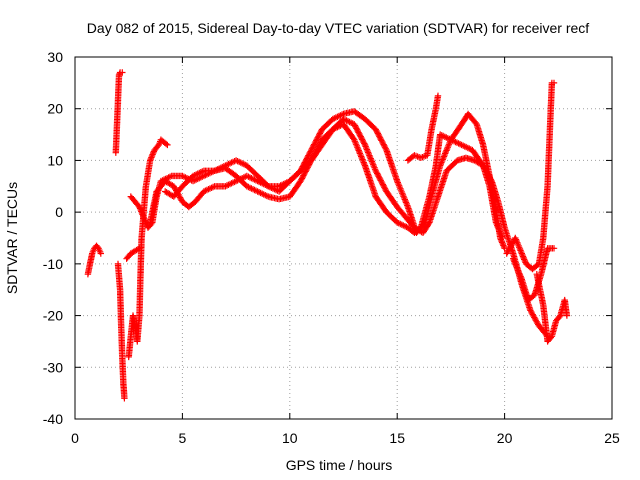 The height and width of the screenshot is (480, 640). Describe the element at coordinates (55, 109) in the screenshot. I see `y-tick-label: 20` at that location.